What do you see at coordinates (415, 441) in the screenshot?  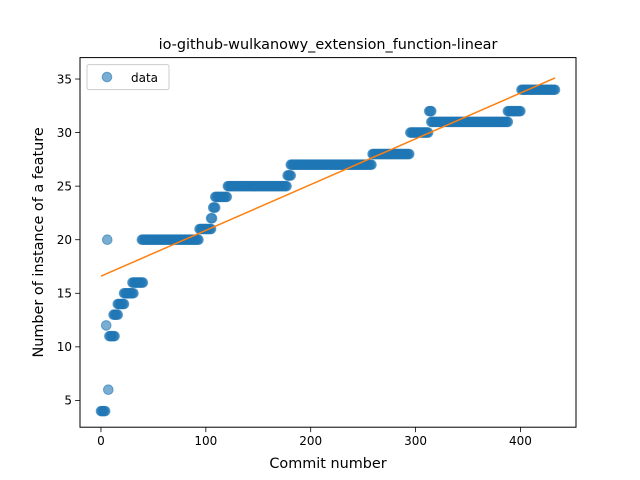 I see `x-tick-label: 300` at bounding box center [415, 441].